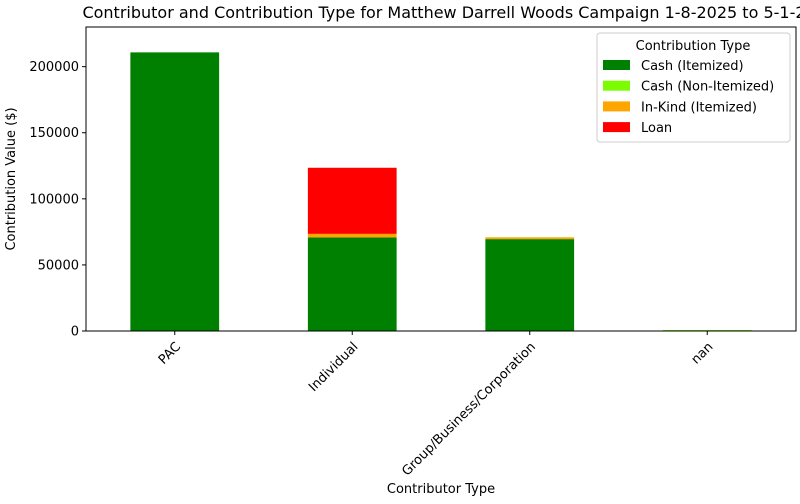  What do you see at coordinates (54, 199) in the screenshot?
I see `y-tick-label: 100000` at bounding box center [54, 199].